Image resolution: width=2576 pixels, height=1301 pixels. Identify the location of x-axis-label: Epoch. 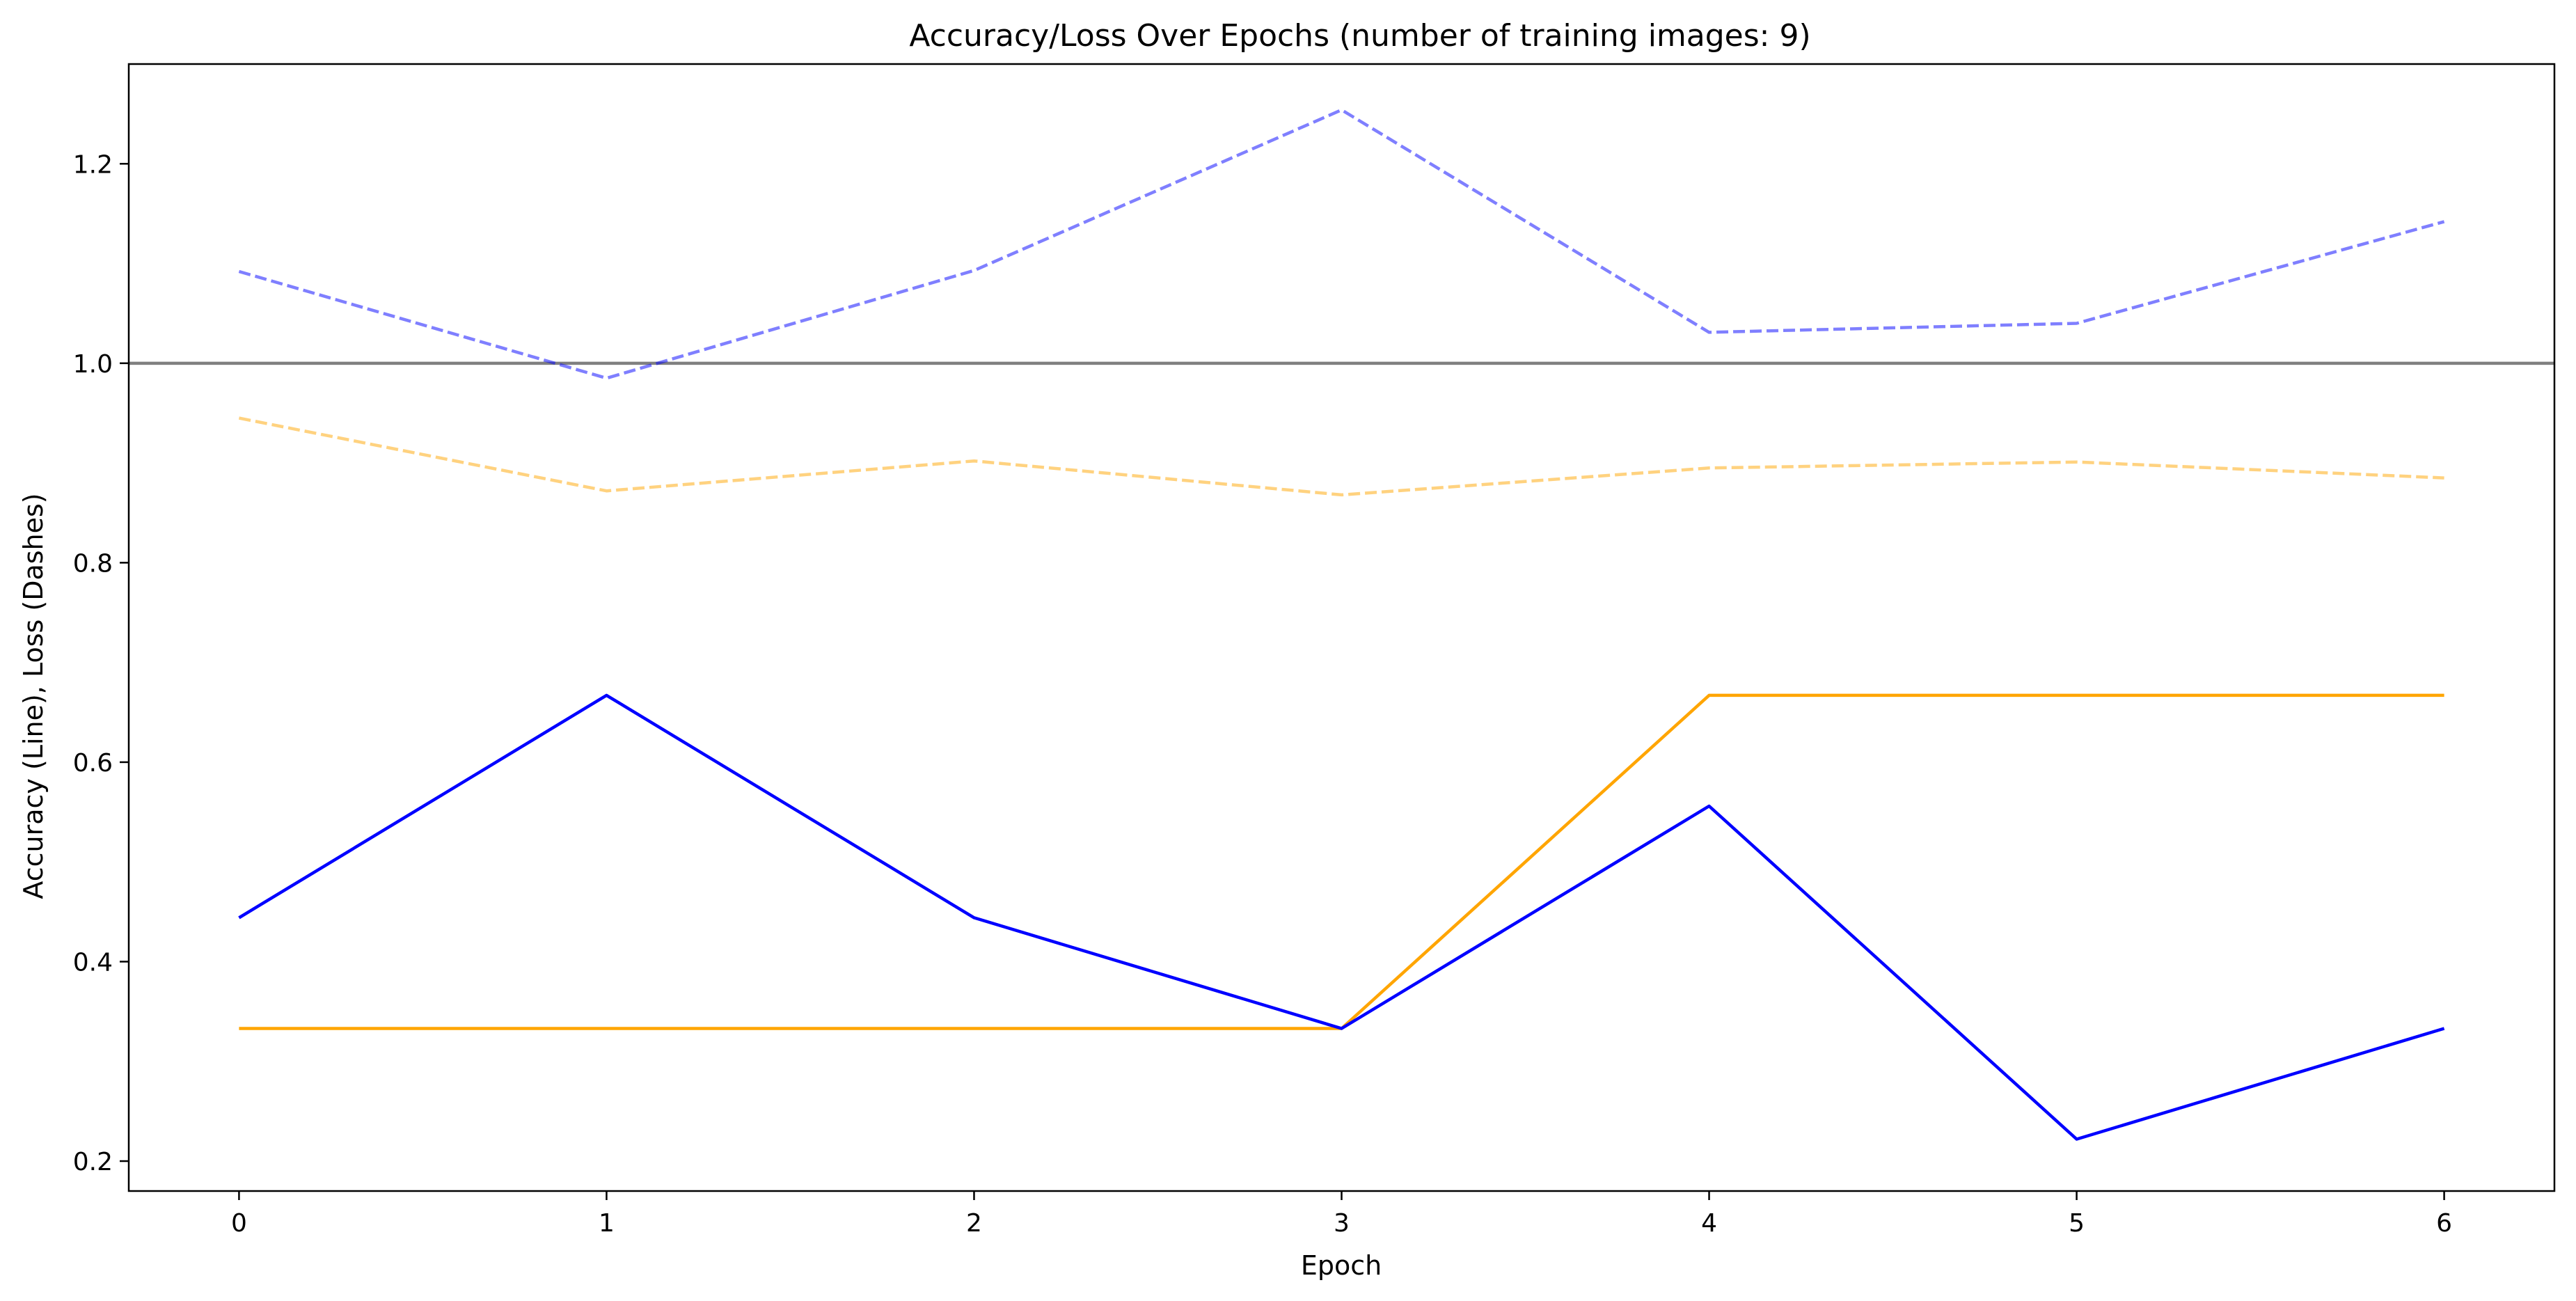
(1341, 1265).